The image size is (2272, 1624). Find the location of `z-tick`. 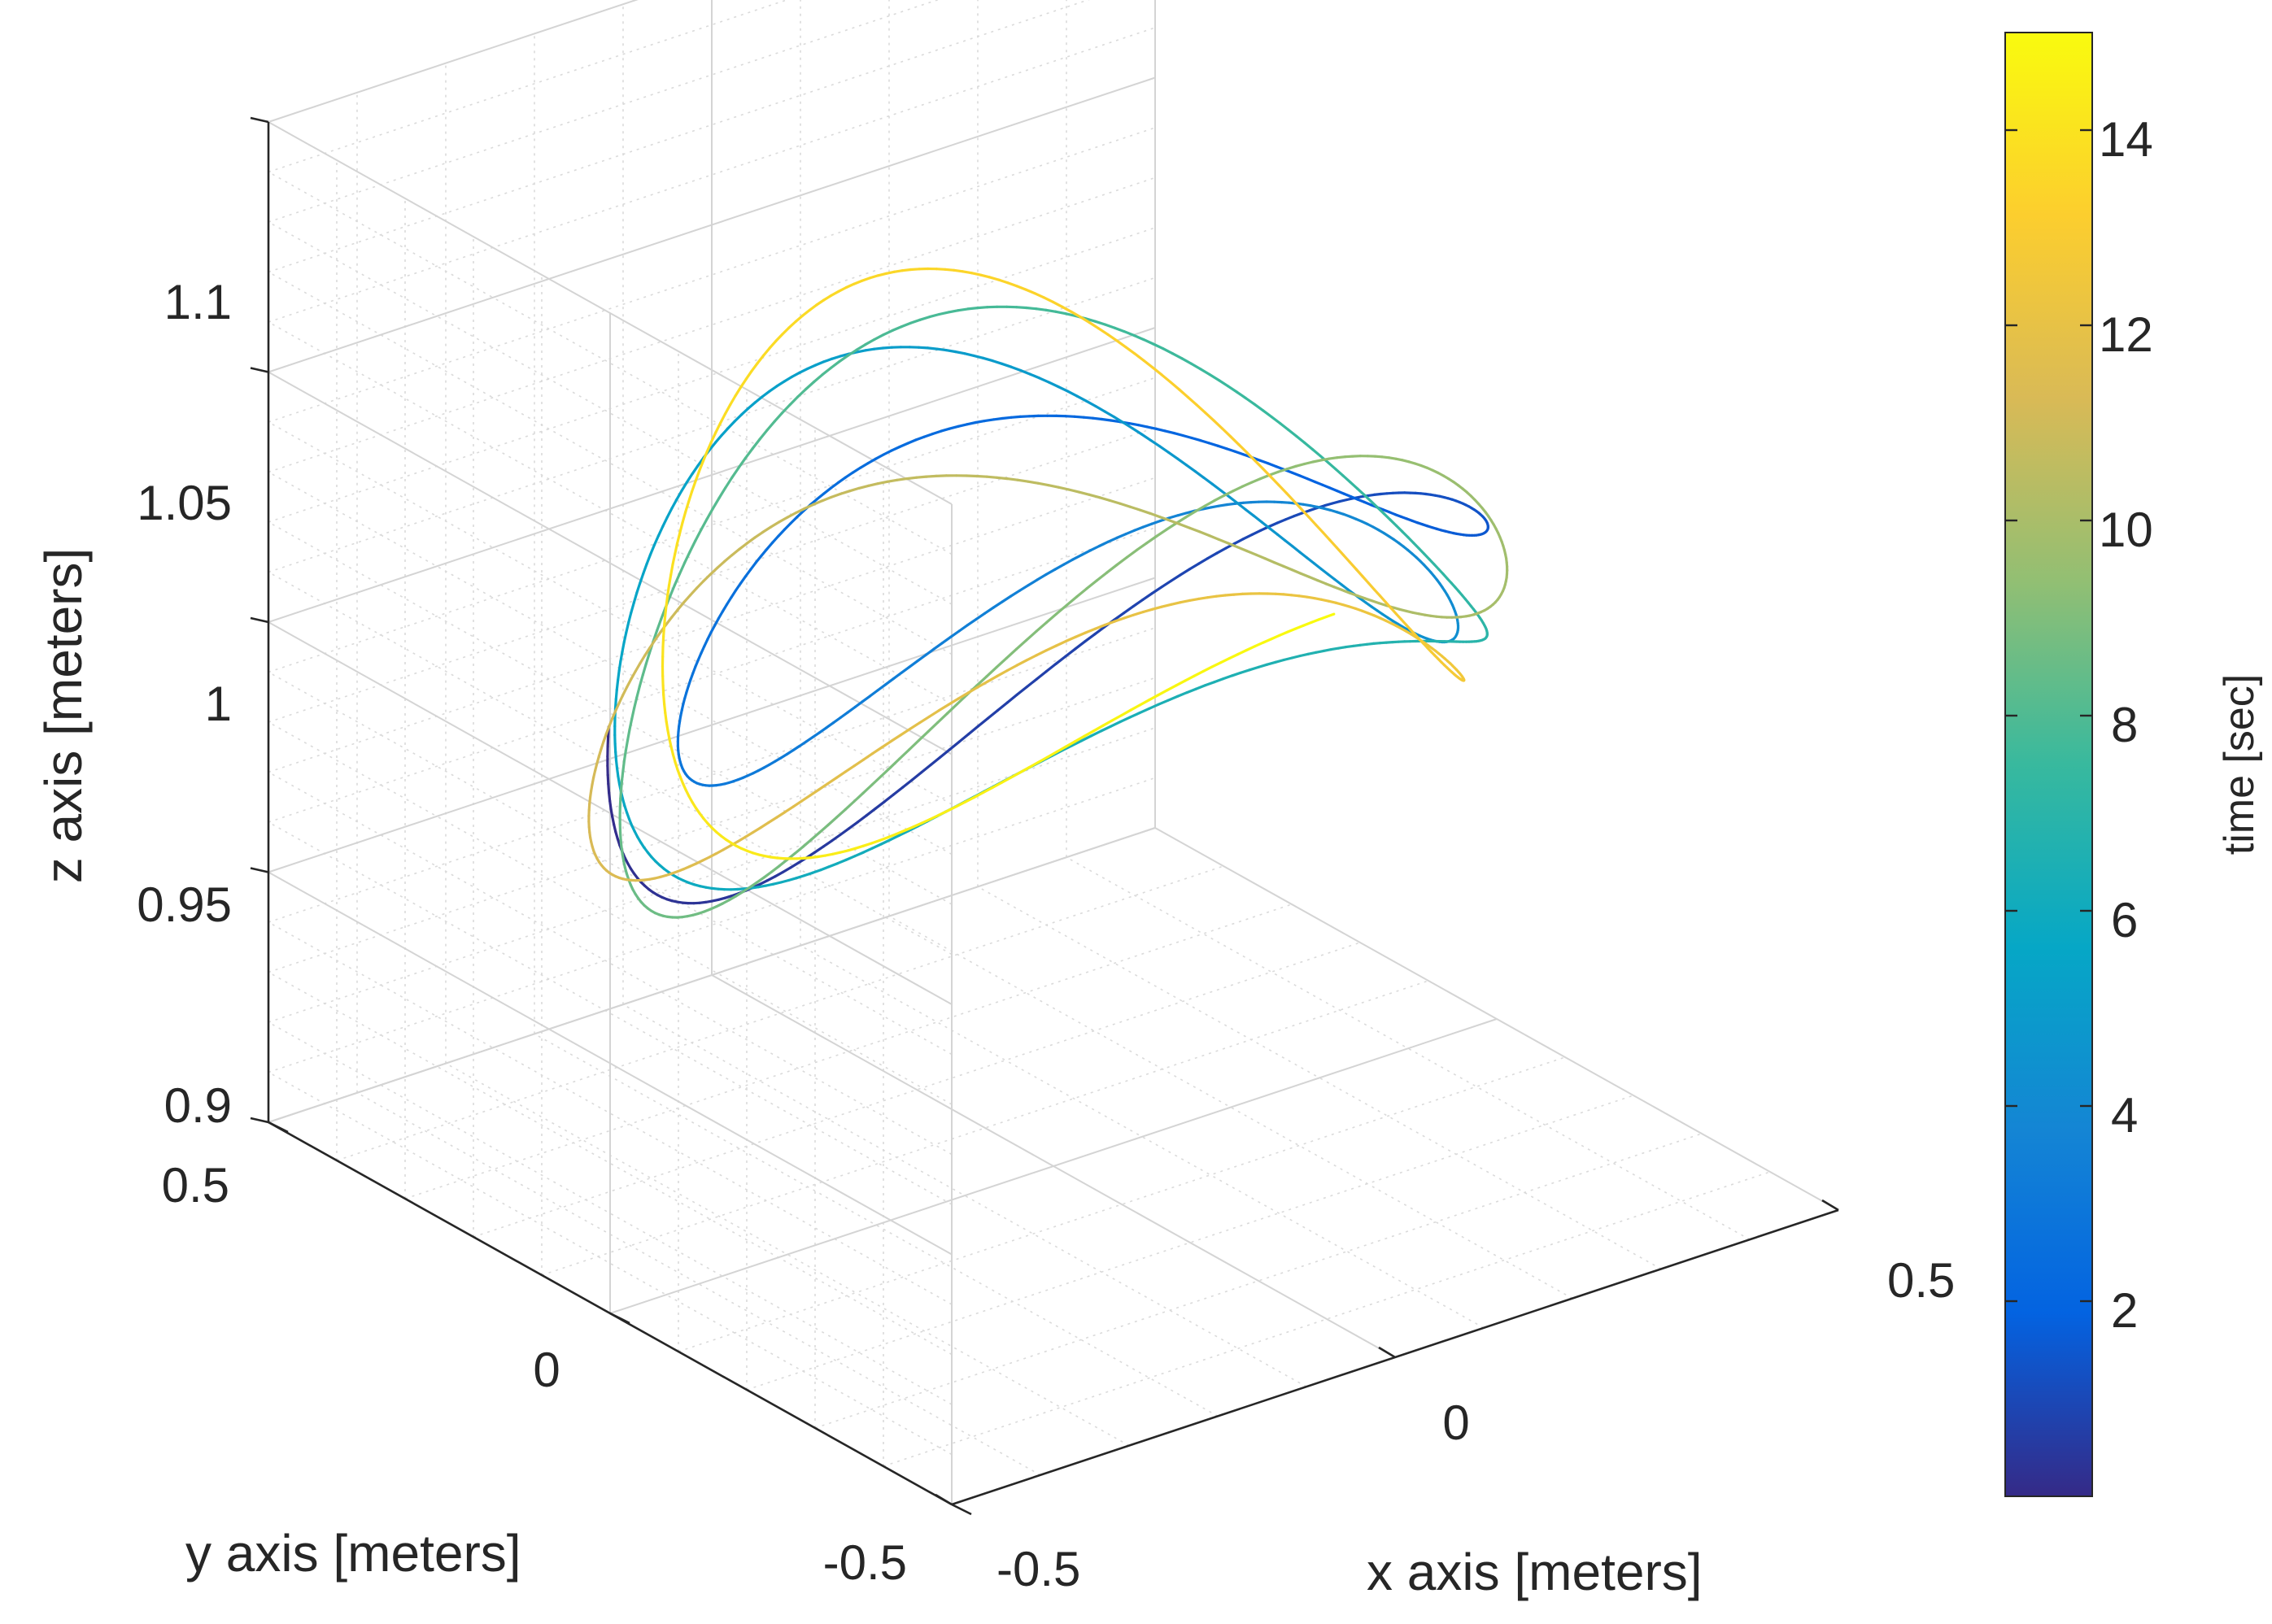

z-tick is located at coordinates (260, 1120).